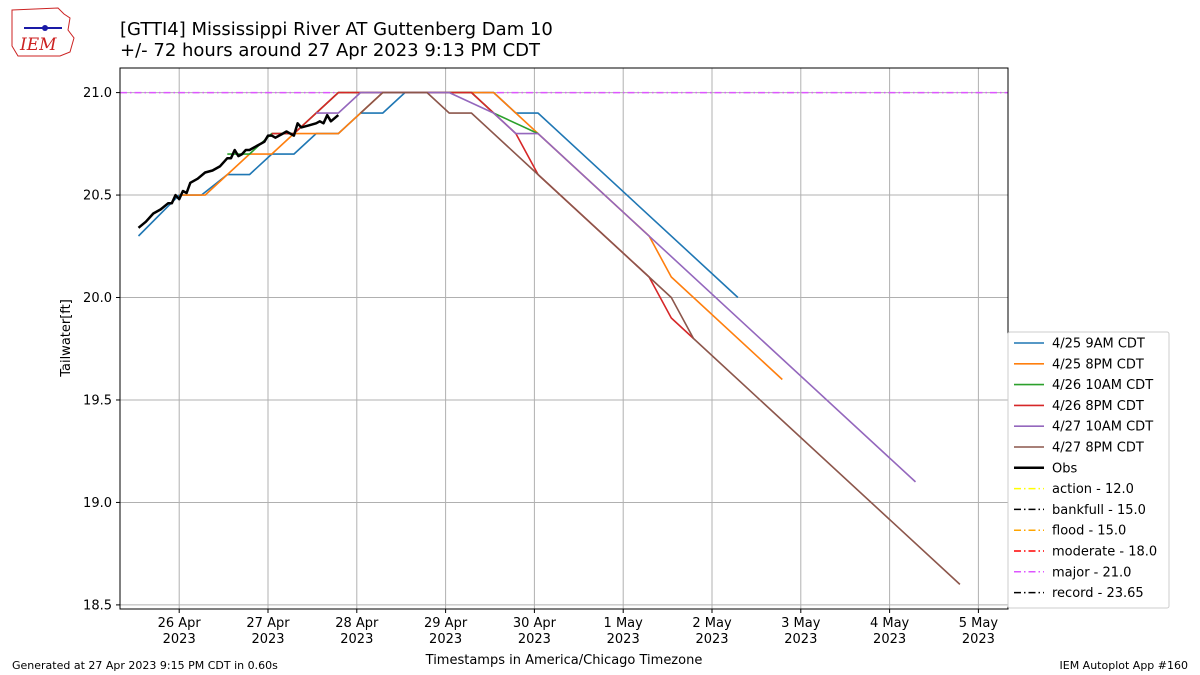 The width and height of the screenshot is (1200, 675). What do you see at coordinates (624, 623) in the screenshot?
I see `x-tick-label: 1 May` at bounding box center [624, 623].